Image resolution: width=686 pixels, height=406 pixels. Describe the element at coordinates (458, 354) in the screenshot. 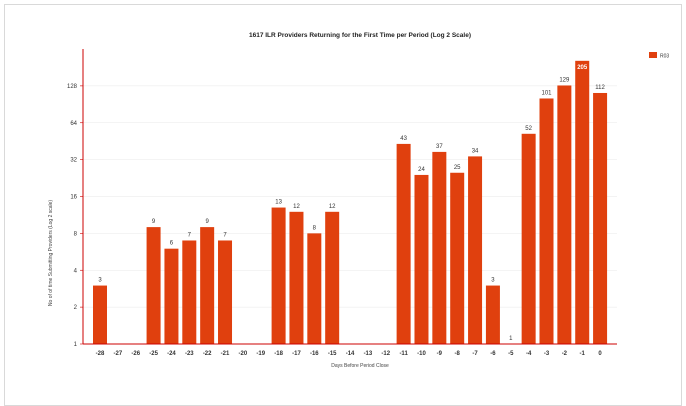

I see `x-tick-label: -8` at that location.